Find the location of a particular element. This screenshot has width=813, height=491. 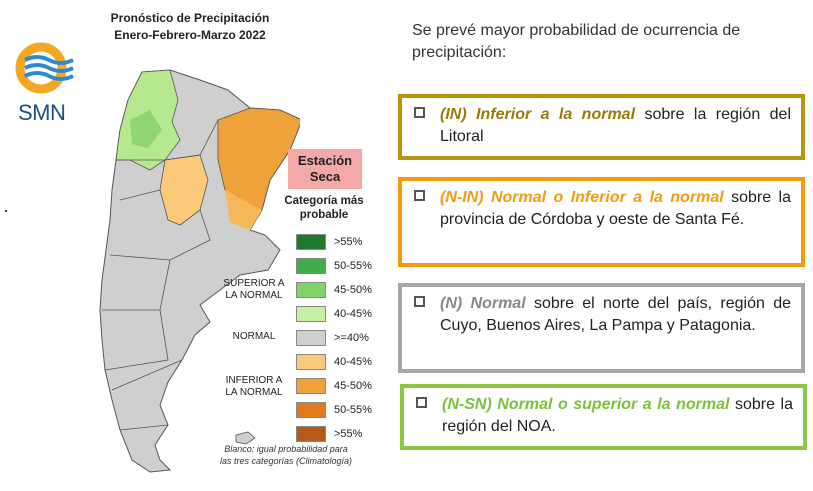

map-title-line1: Pronóstico de Precipitación is located at coordinates (190, 18).